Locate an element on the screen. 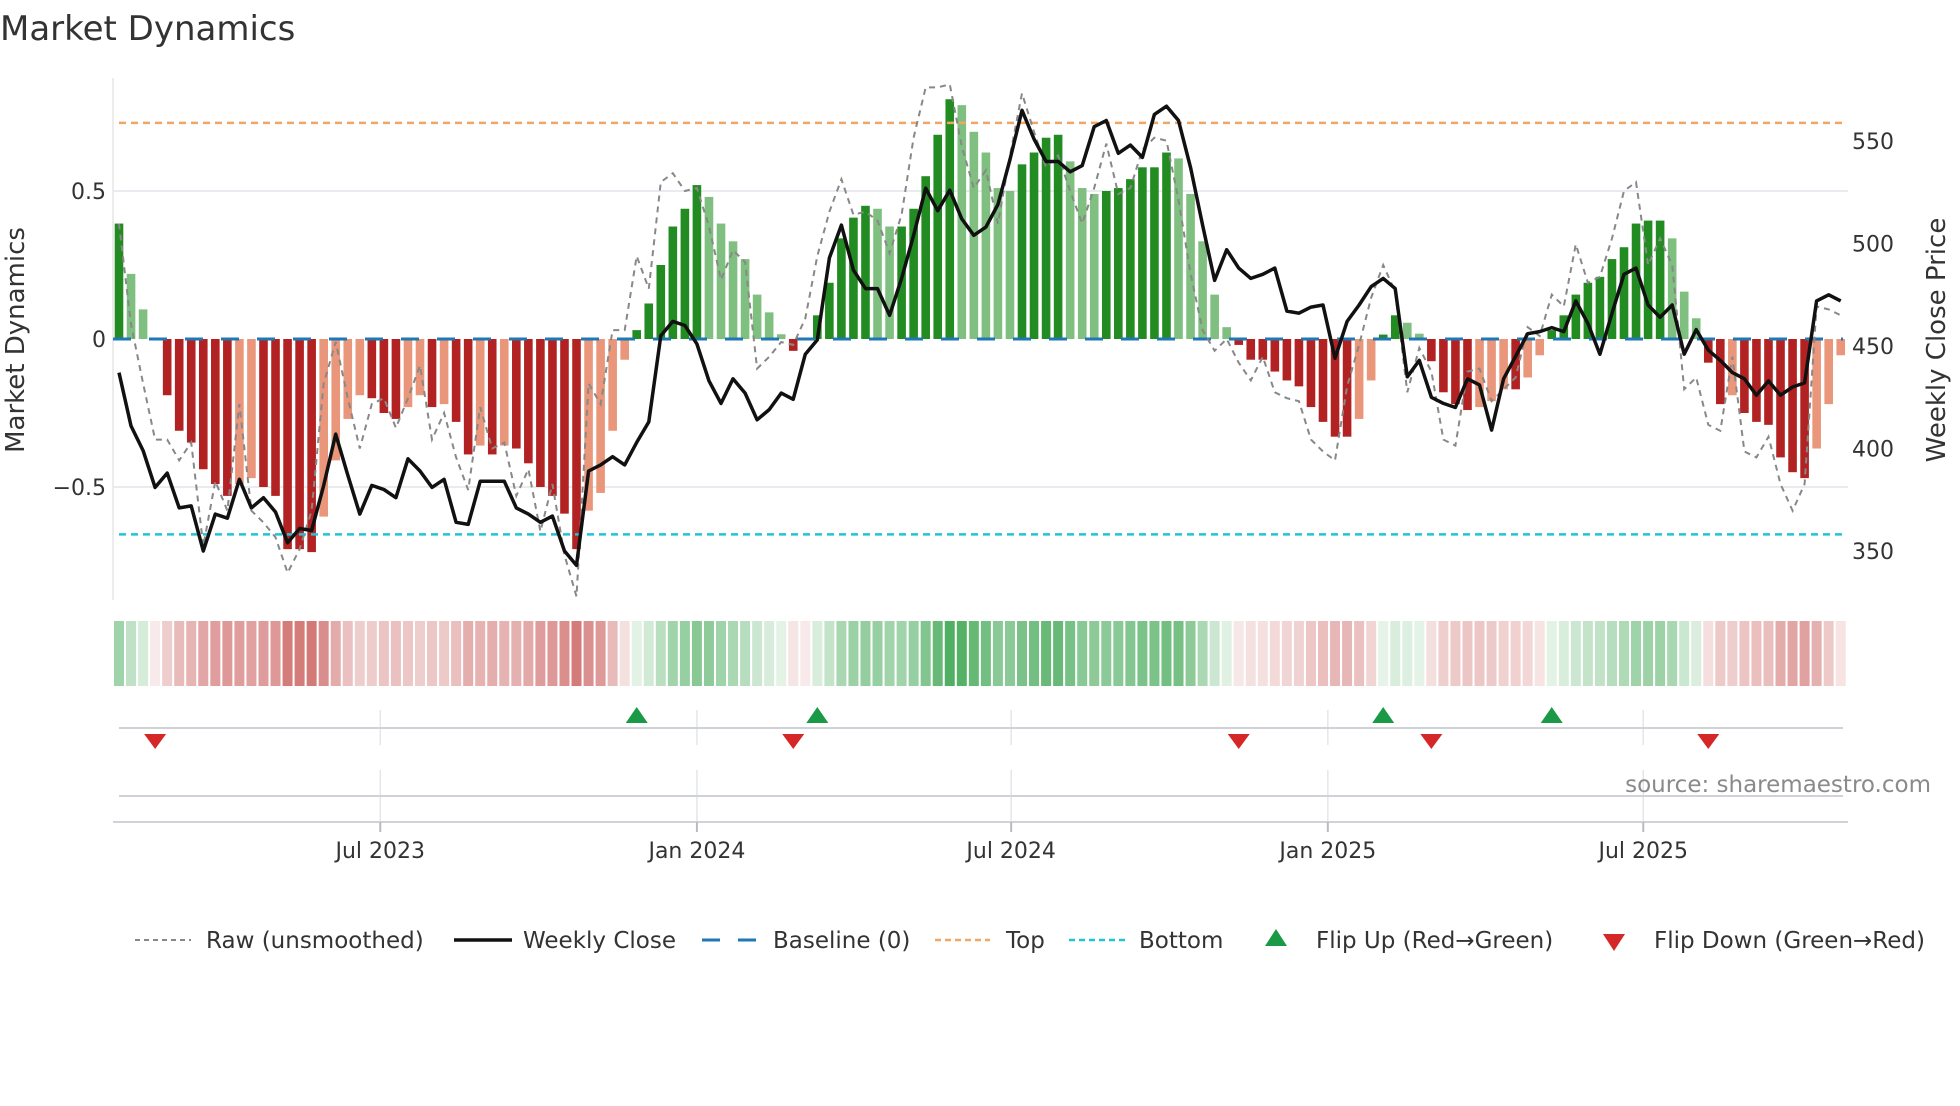 The width and height of the screenshot is (1960, 1106). right-axis-title: Weekly Close Price is located at coordinates (1937, 340).